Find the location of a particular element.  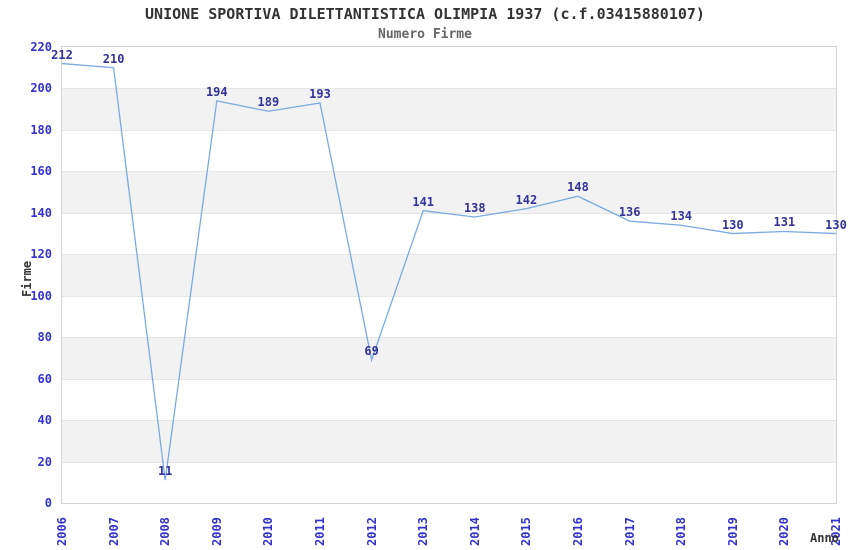

data-point-label: 148 is located at coordinates (578, 187).